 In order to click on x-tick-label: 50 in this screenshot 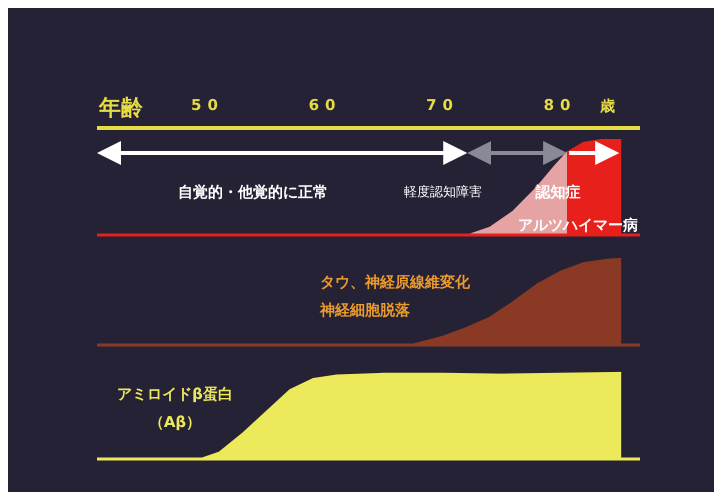, I will do `click(207, 105)`.